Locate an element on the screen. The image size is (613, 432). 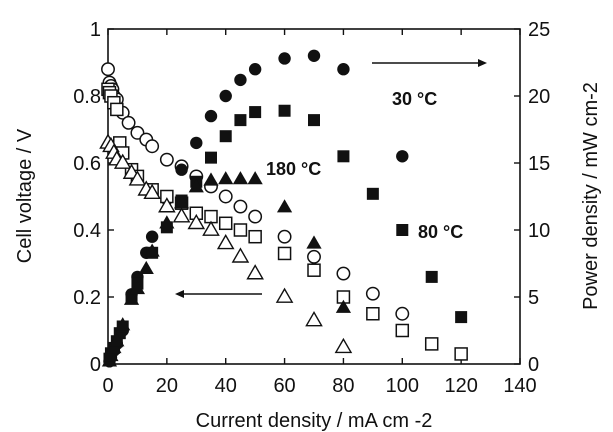
x-tick-label: 140 is located at coordinates (519, 386).